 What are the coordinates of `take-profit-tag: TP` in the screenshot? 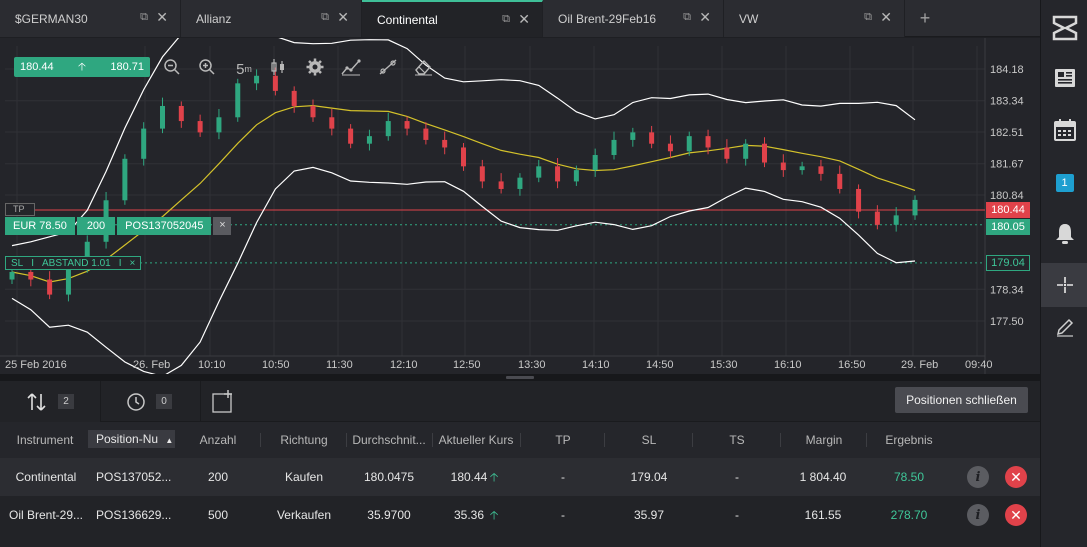 It's located at (20, 209).